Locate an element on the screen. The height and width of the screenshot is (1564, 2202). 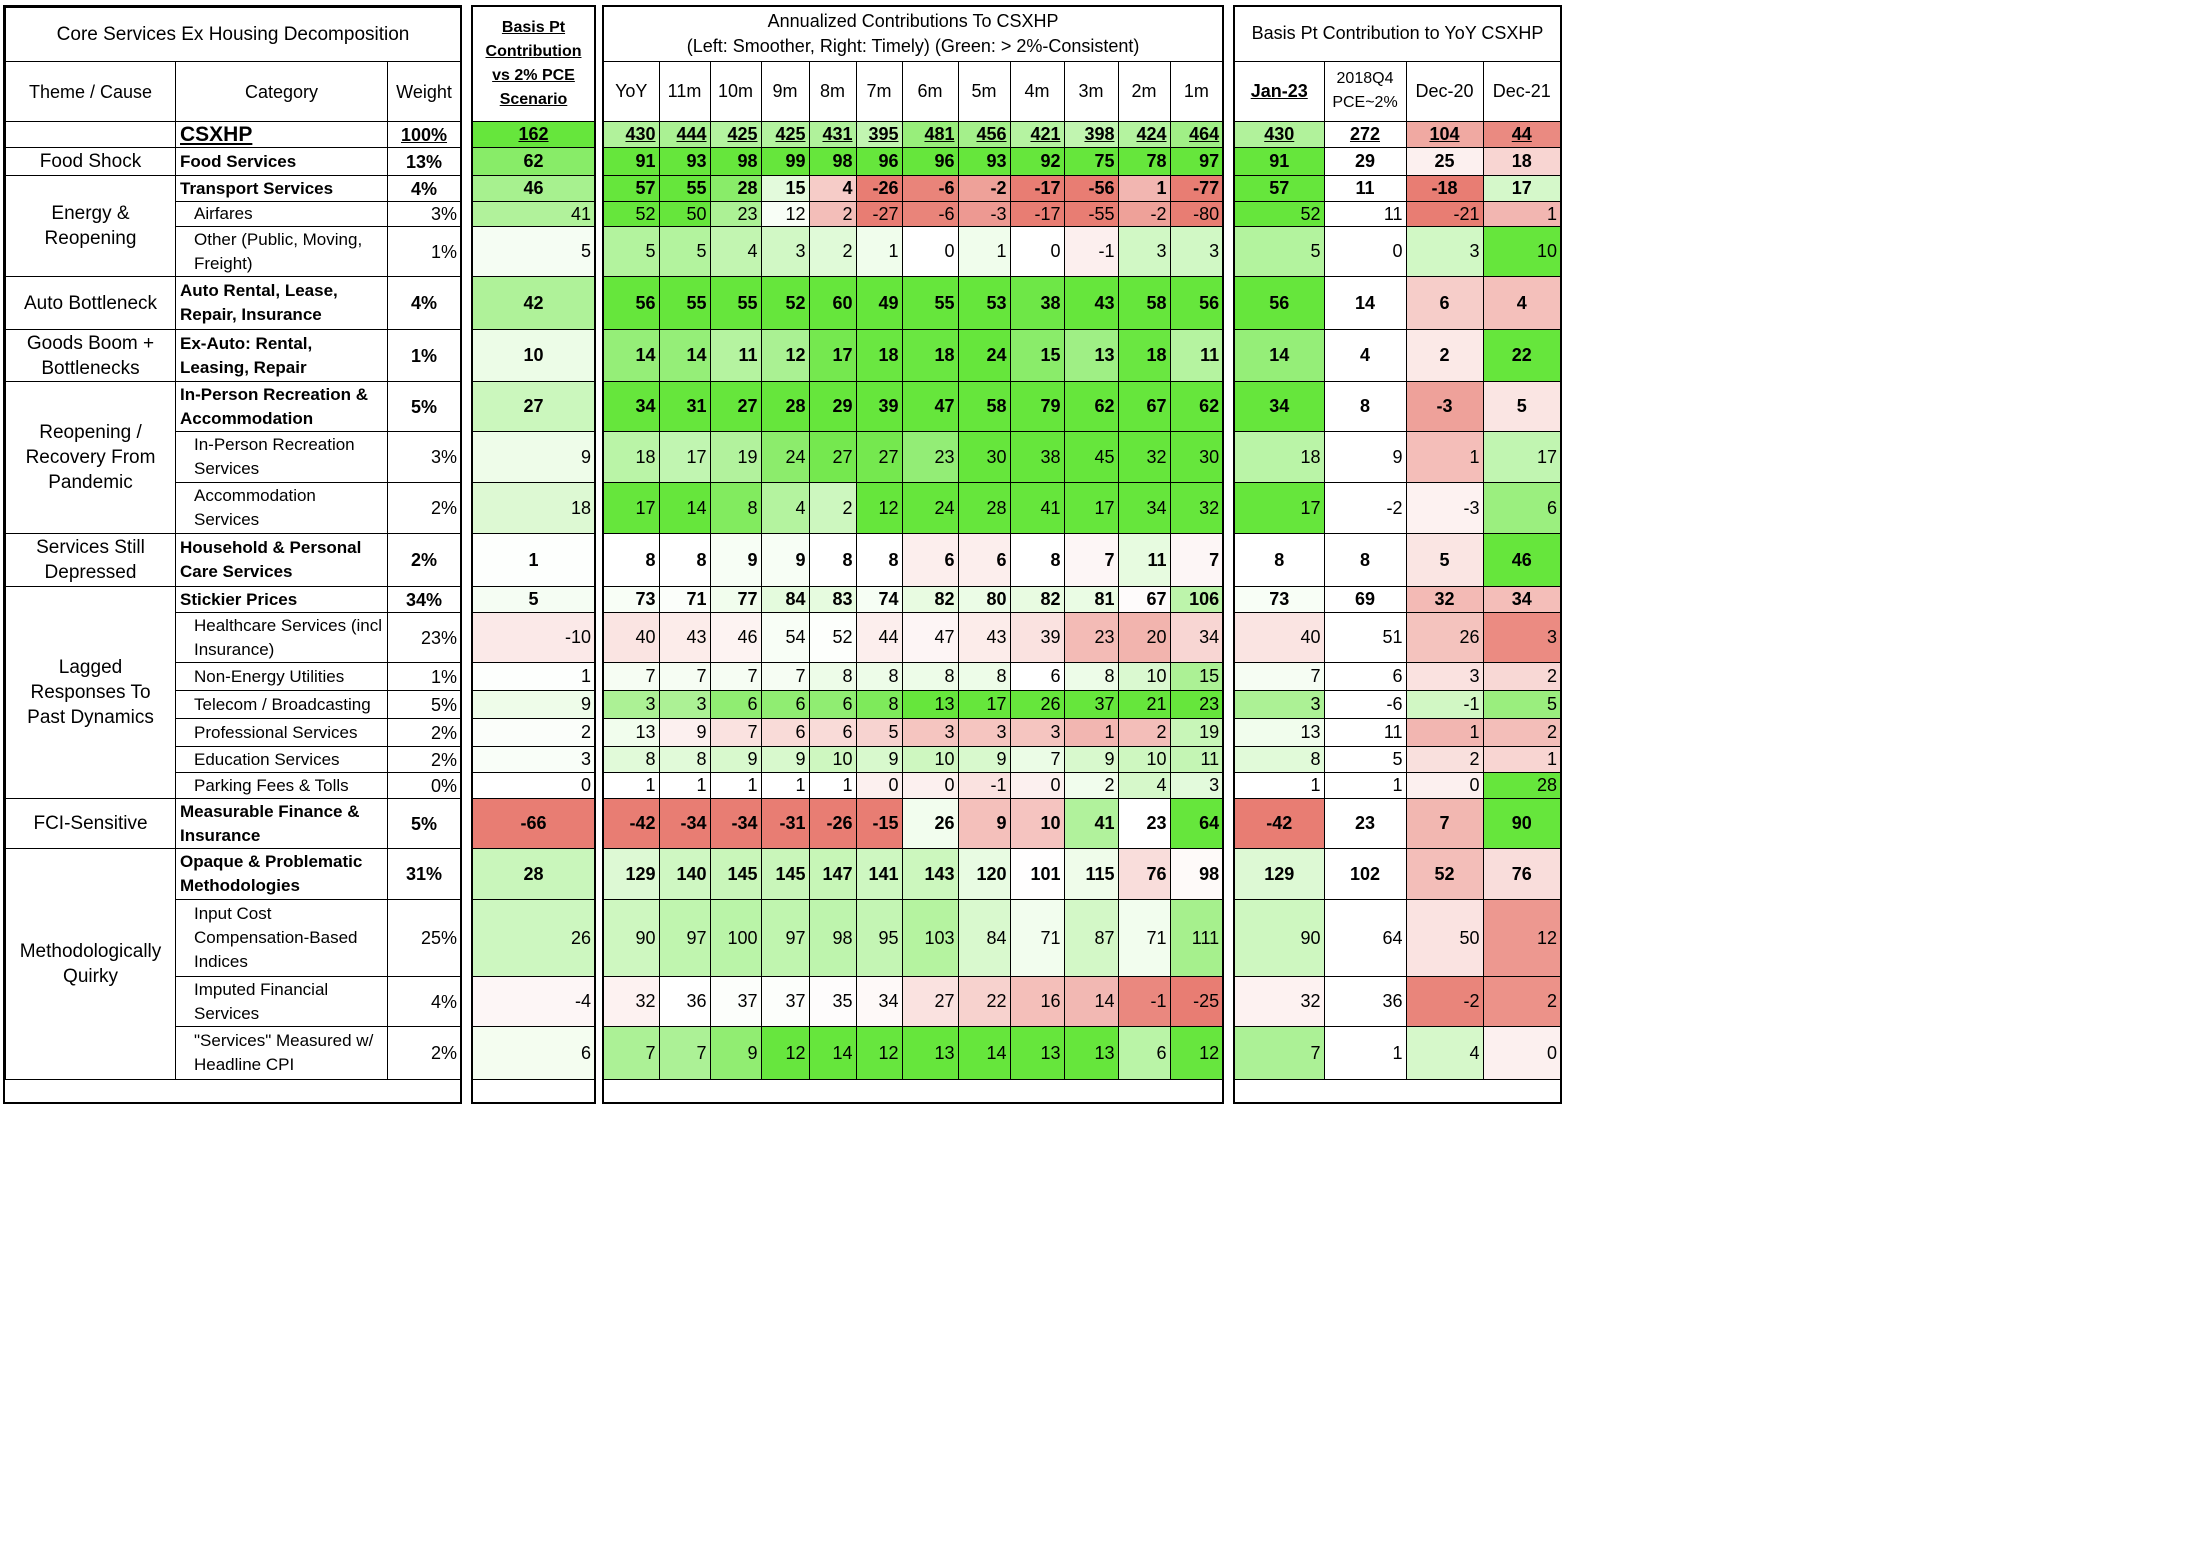
bp-vs-2pct-value: 3 is located at coordinates (533, 759).